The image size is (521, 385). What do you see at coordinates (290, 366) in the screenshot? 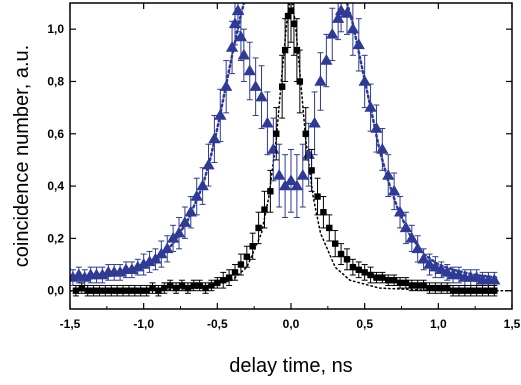
I see `x-axis-title: delay time, ns` at bounding box center [290, 366].